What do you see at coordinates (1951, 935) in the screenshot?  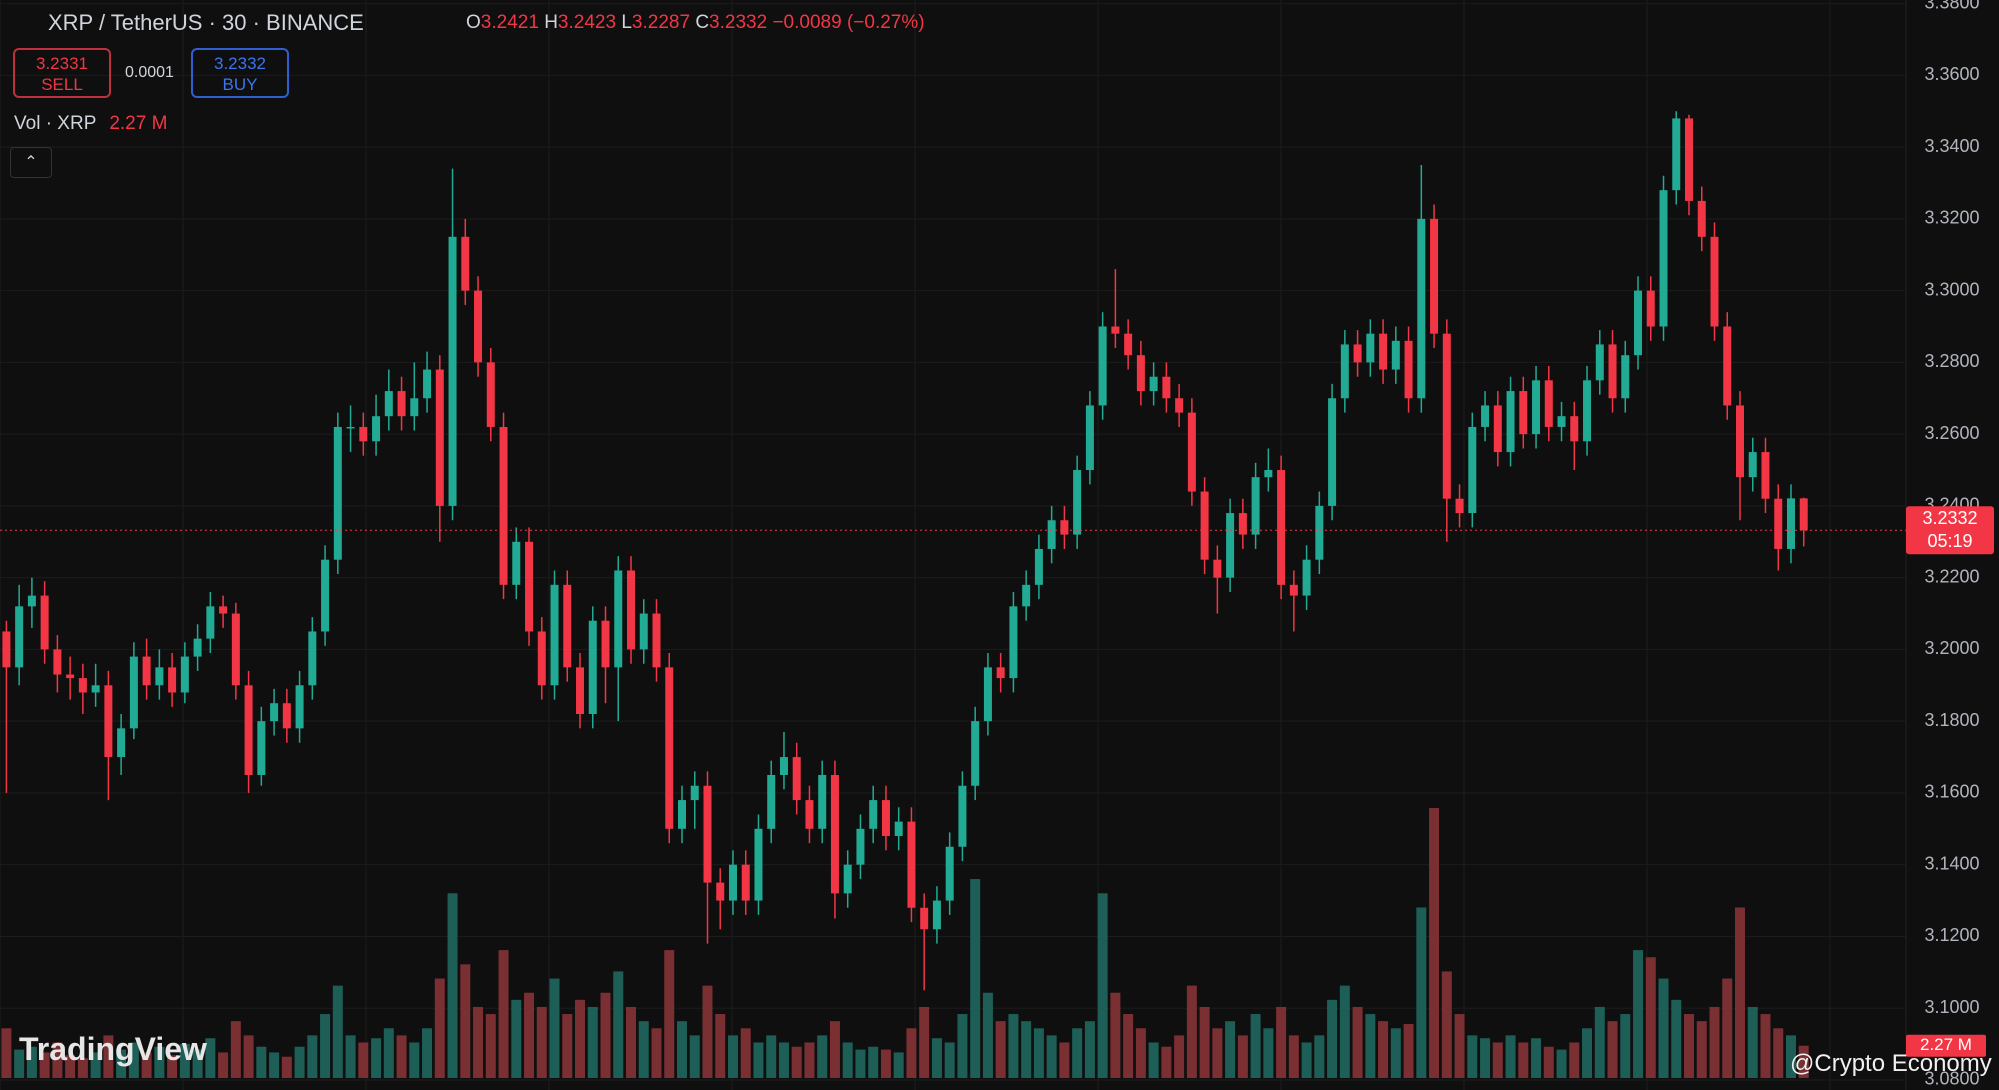 I see `y-tick-label: 3.1200` at bounding box center [1951, 935].